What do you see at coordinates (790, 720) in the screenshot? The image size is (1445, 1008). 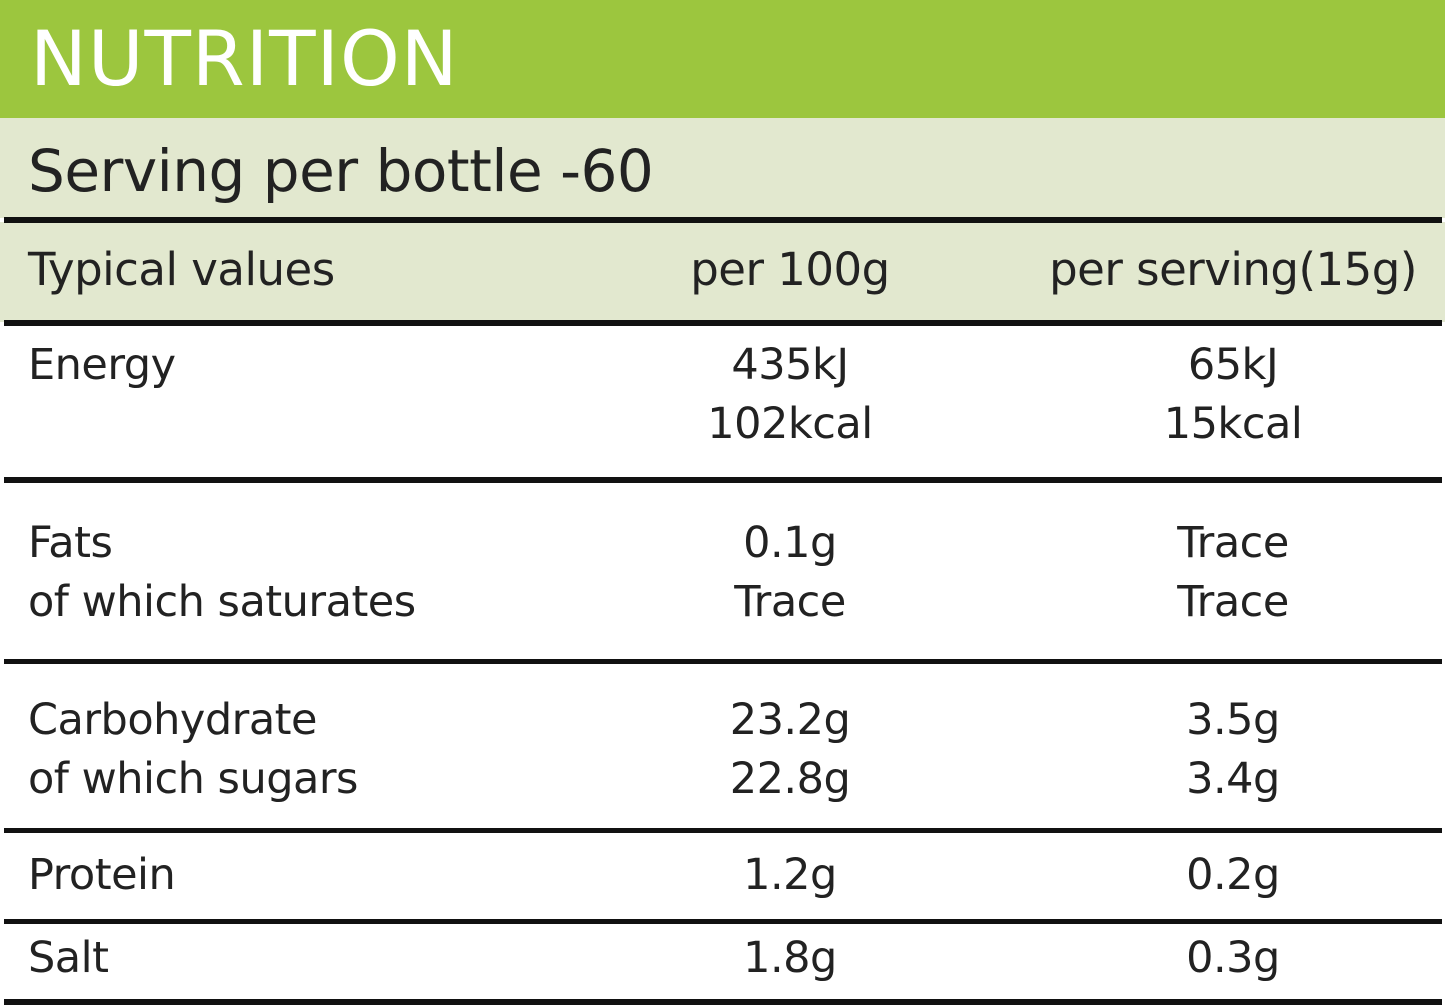 I see `nutrient-value: 23.2g` at bounding box center [790, 720].